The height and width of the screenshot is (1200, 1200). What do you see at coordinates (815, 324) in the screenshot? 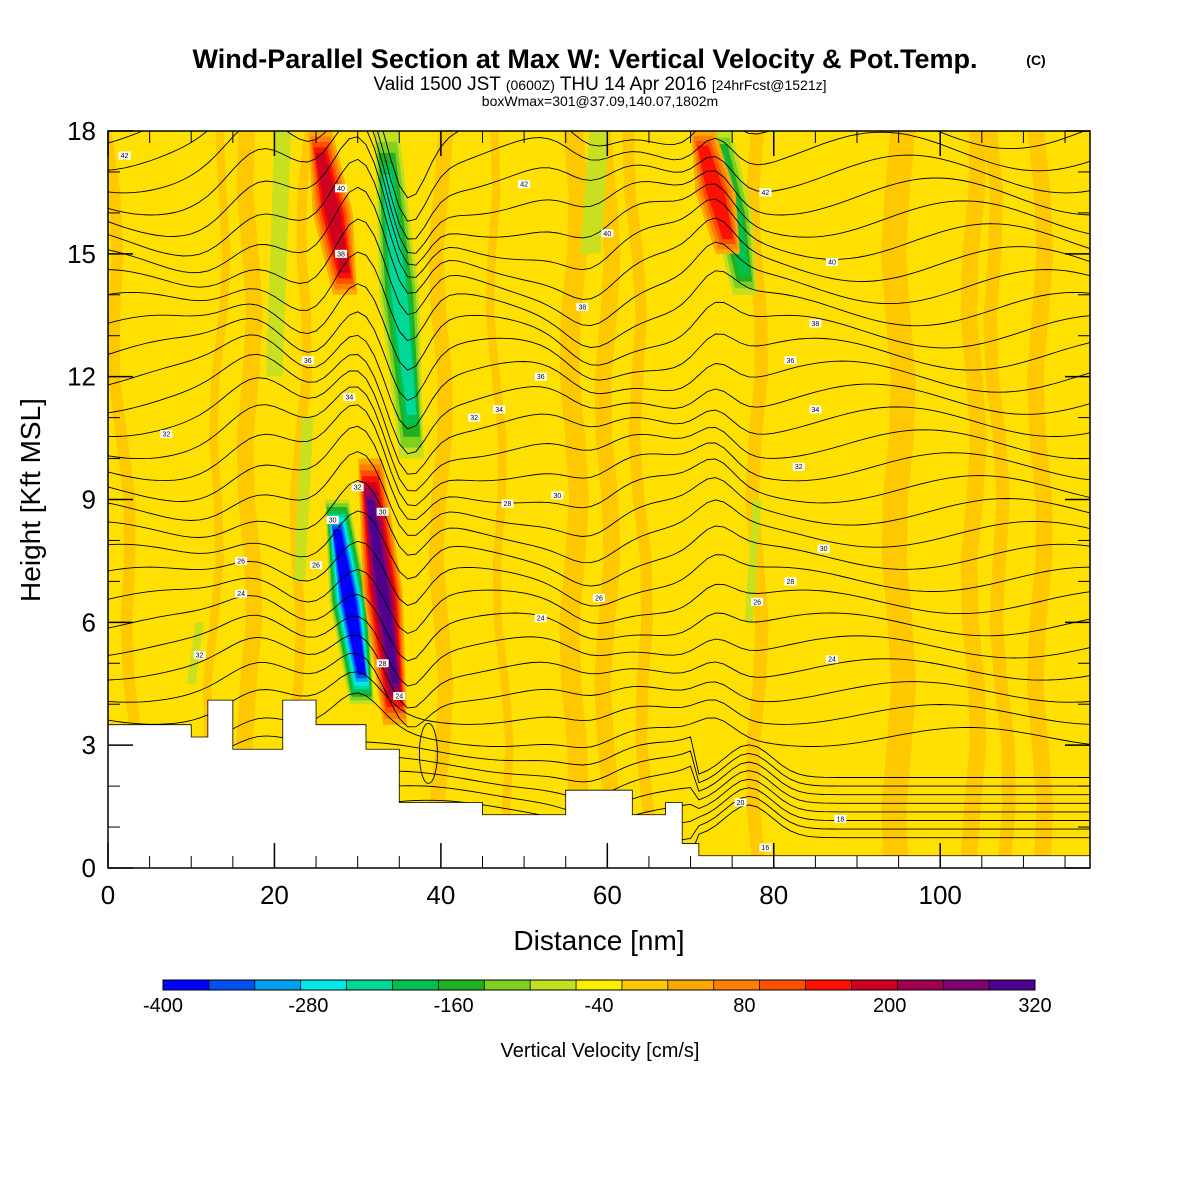
I see `theta-label-text: 38` at bounding box center [815, 324].